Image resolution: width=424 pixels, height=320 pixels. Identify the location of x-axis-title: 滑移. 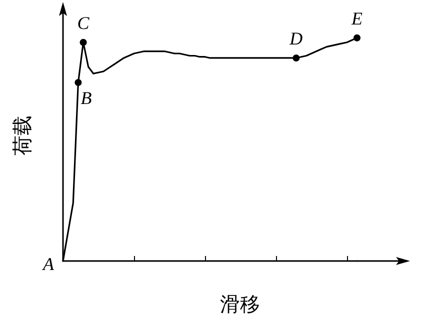
(240, 305).